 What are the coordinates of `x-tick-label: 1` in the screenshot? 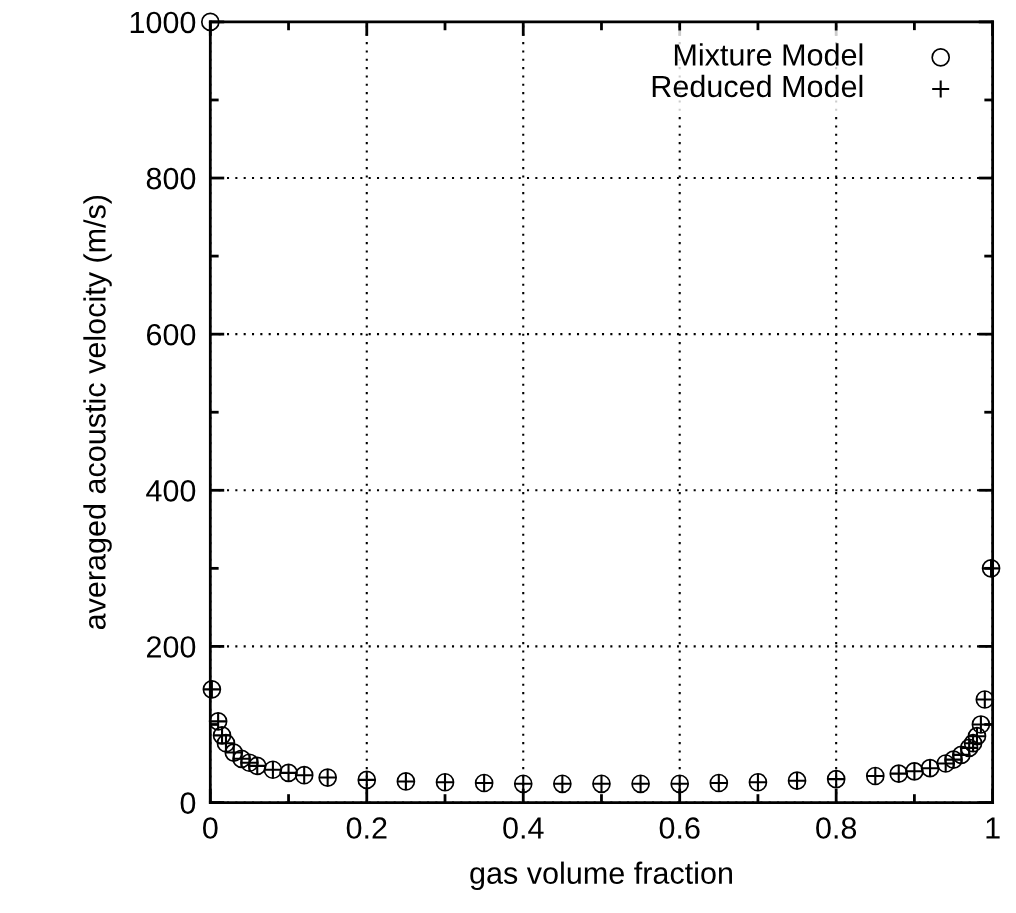 It's located at (993, 828).